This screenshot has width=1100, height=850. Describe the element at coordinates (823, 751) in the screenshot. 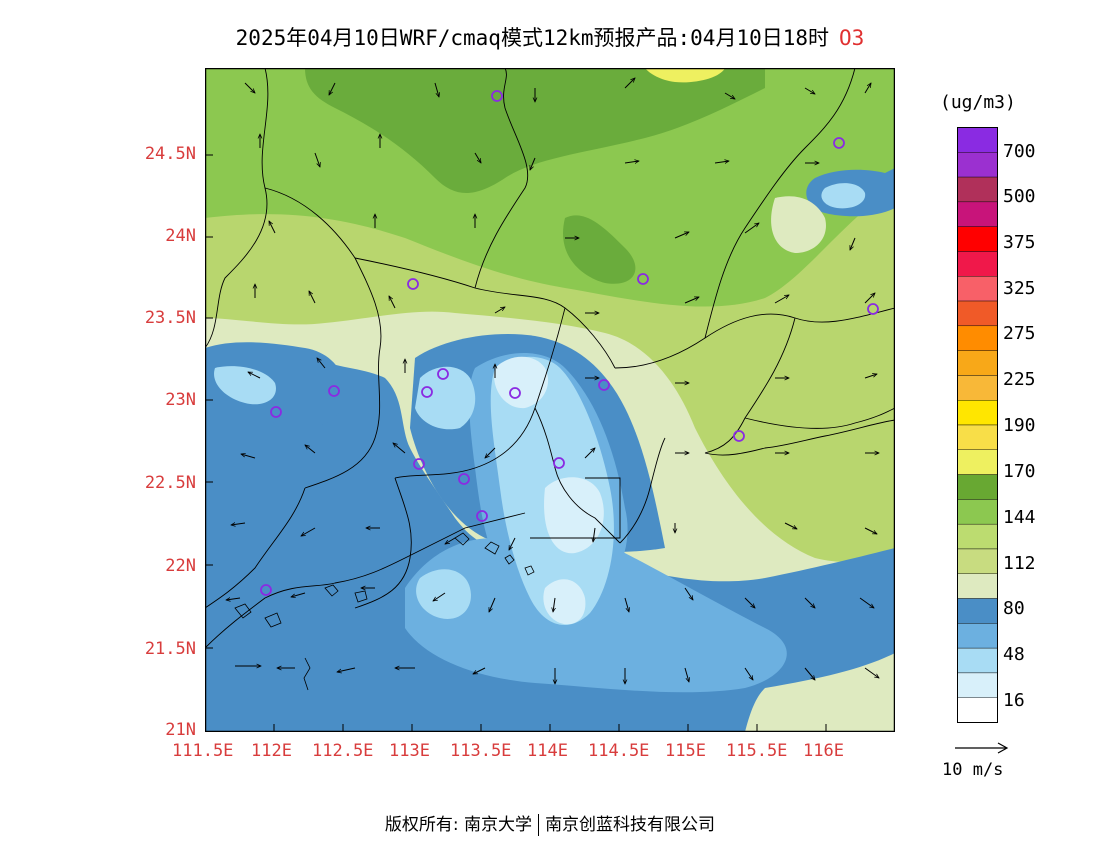

I see `lon-label-116: 116E` at that location.